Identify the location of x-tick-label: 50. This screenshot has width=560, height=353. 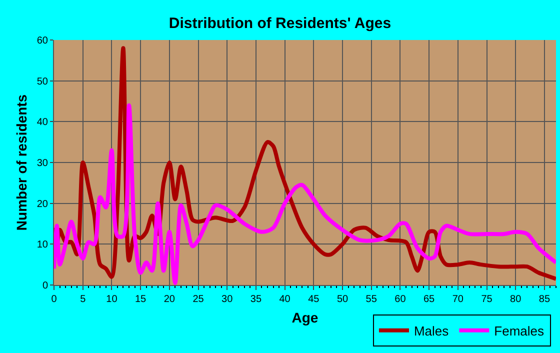
(342, 299).